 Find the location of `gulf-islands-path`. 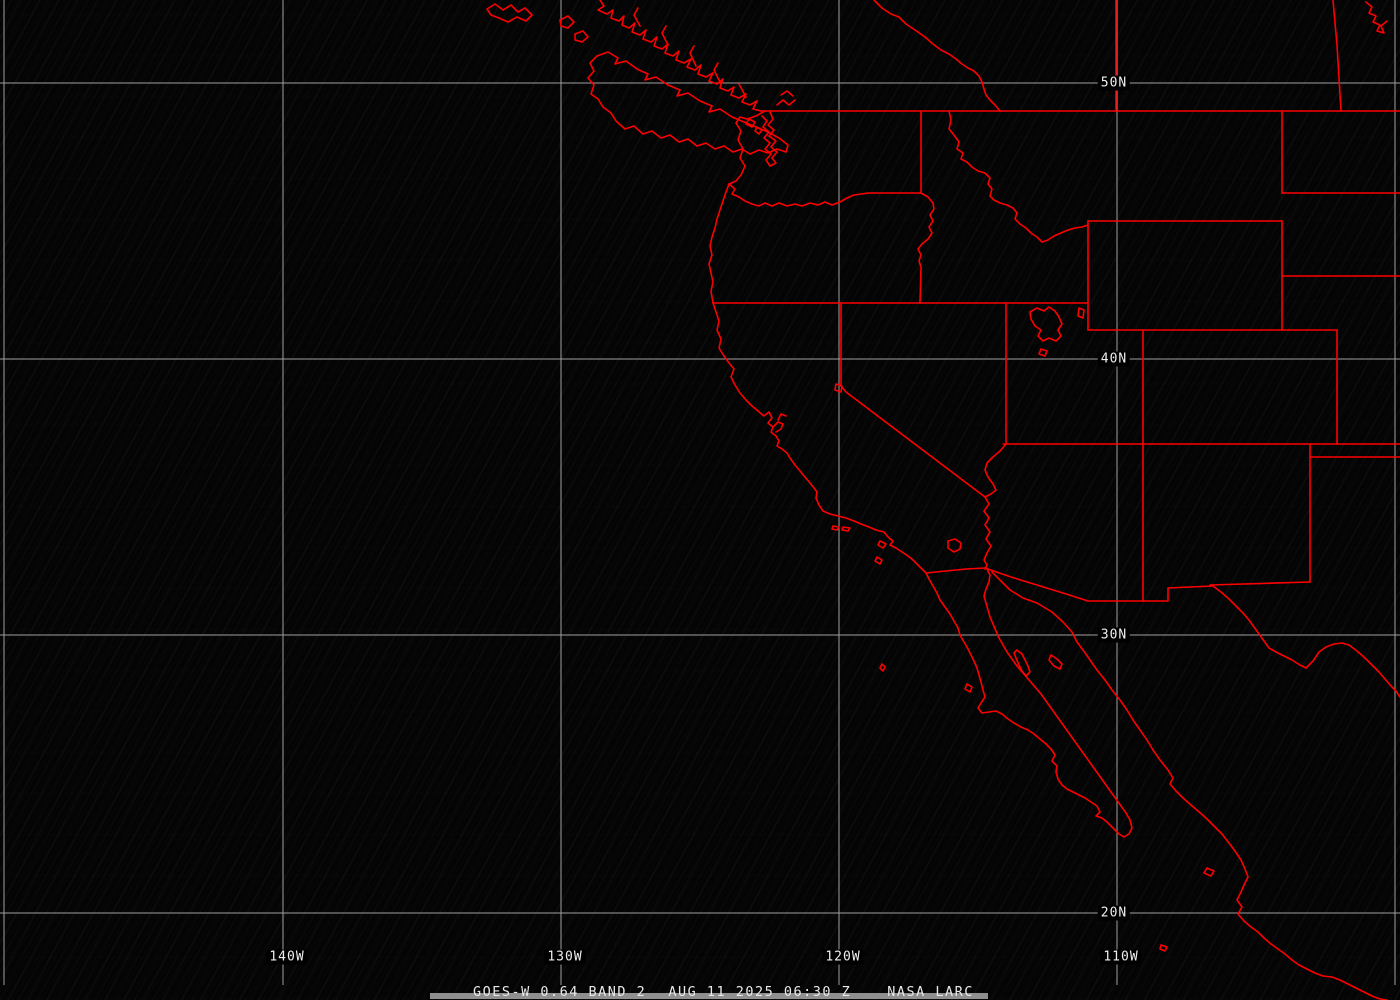

gulf-islands-path is located at coordinates (754, 126).